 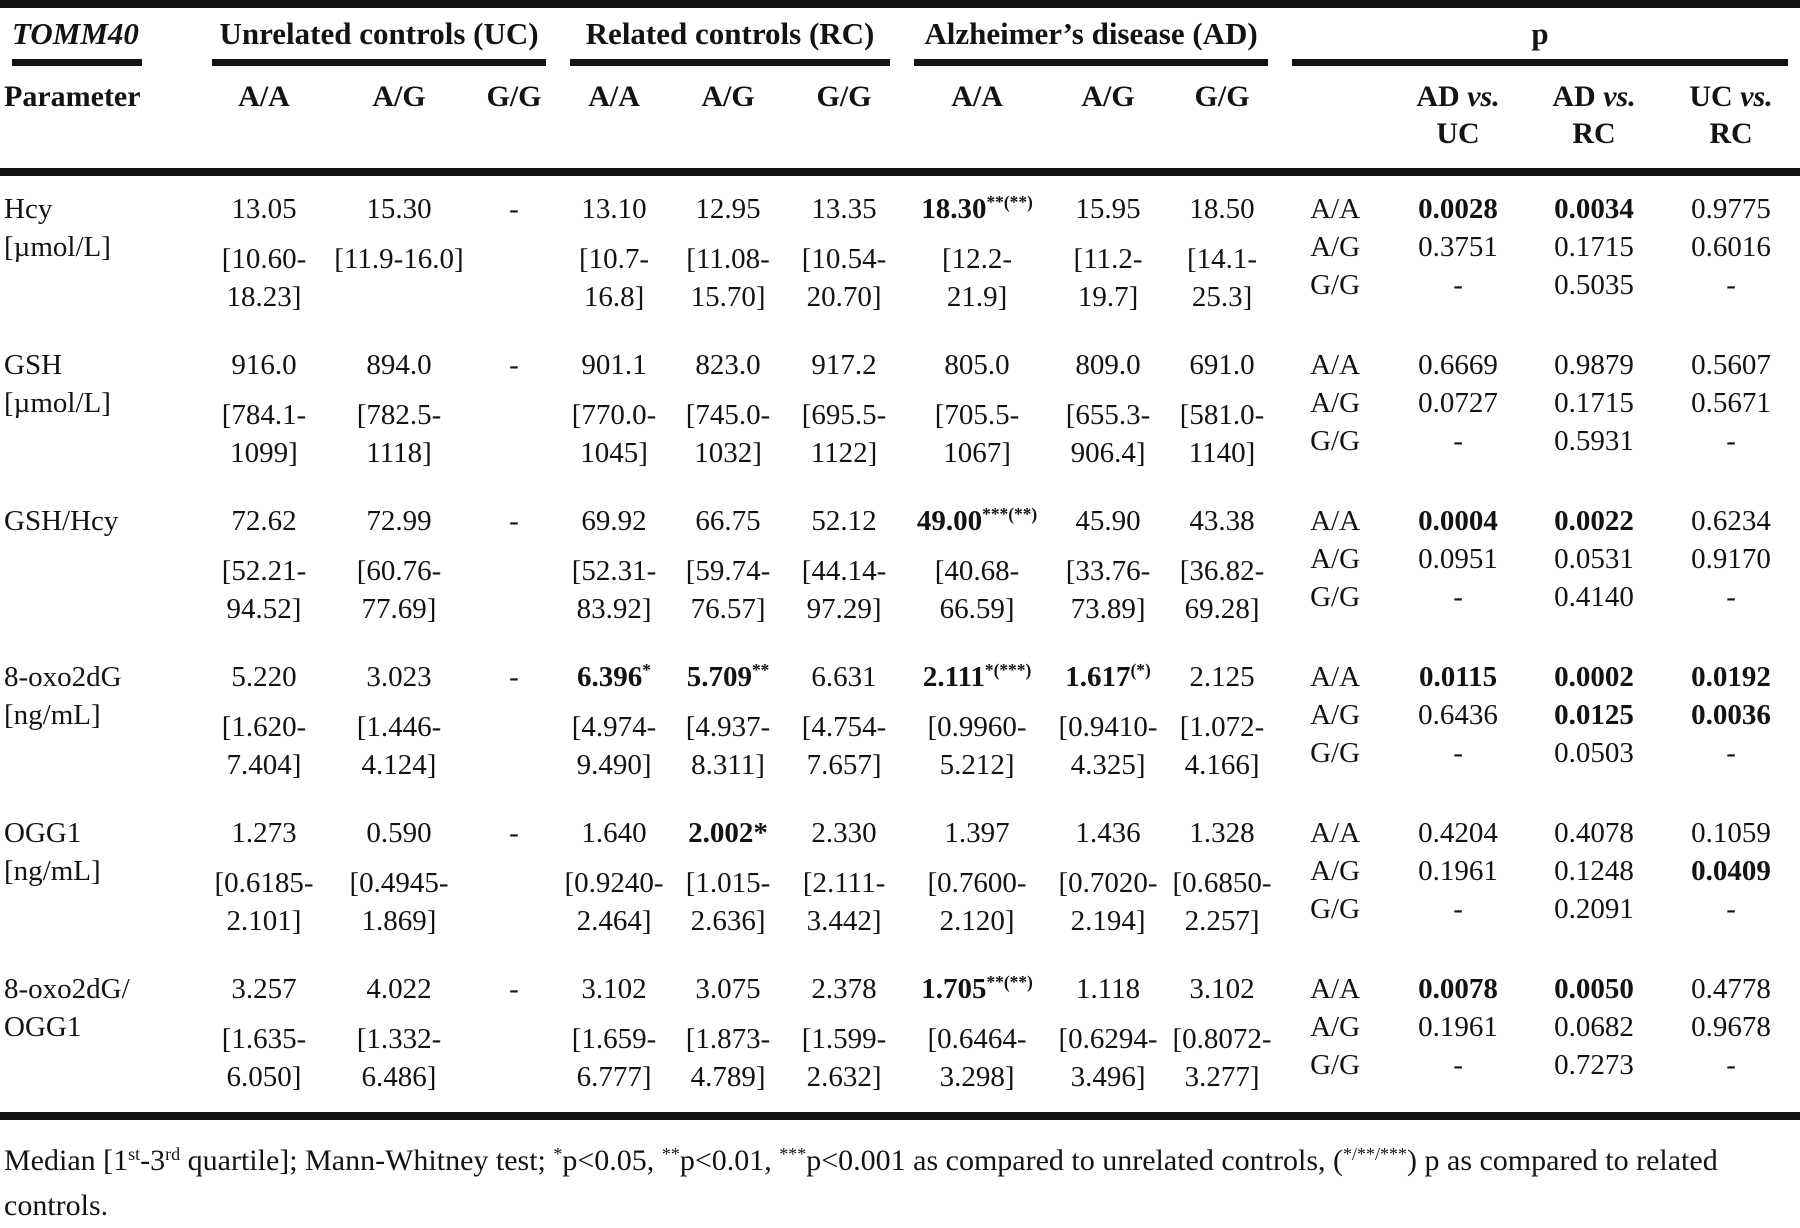 I want to click on p-header-left: UC, so click(x=1711, y=96).